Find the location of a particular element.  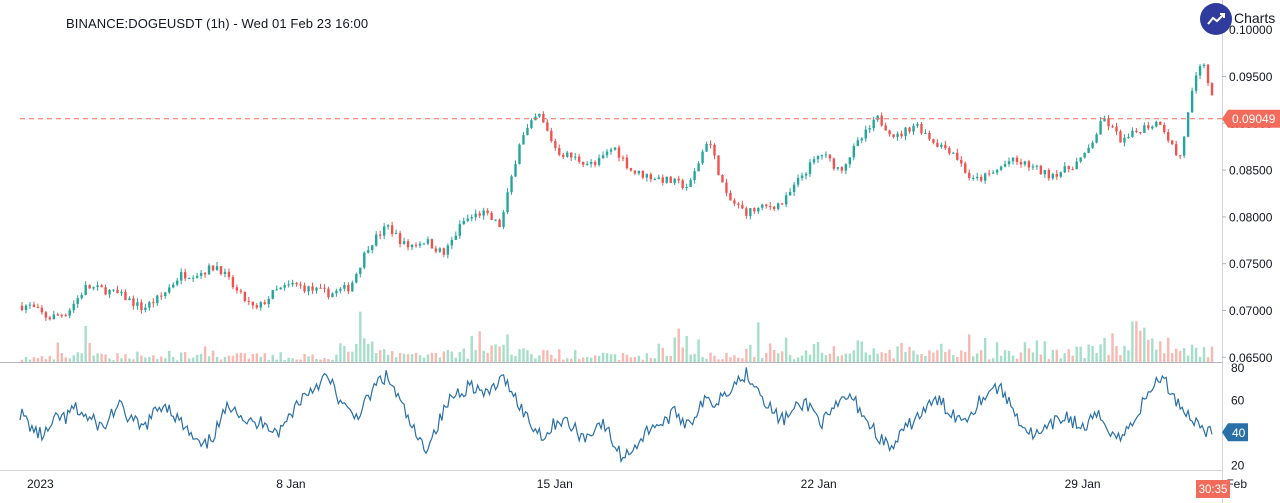

charts-logo is located at coordinates (1216, 19).